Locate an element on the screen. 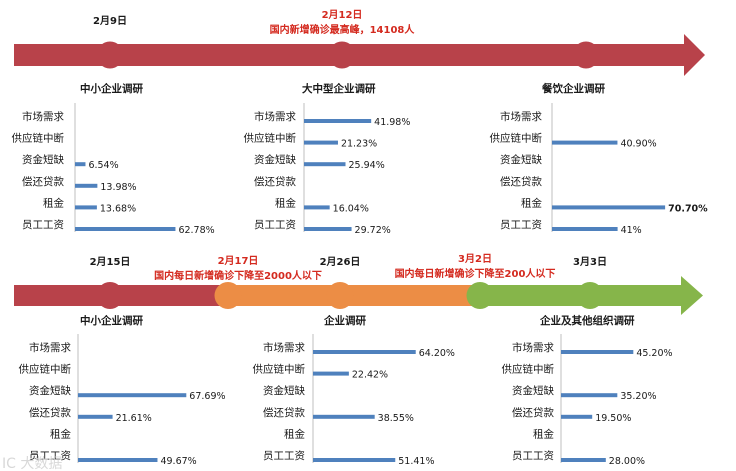  value-label: 28.00% is located at coordinates (627, 461).